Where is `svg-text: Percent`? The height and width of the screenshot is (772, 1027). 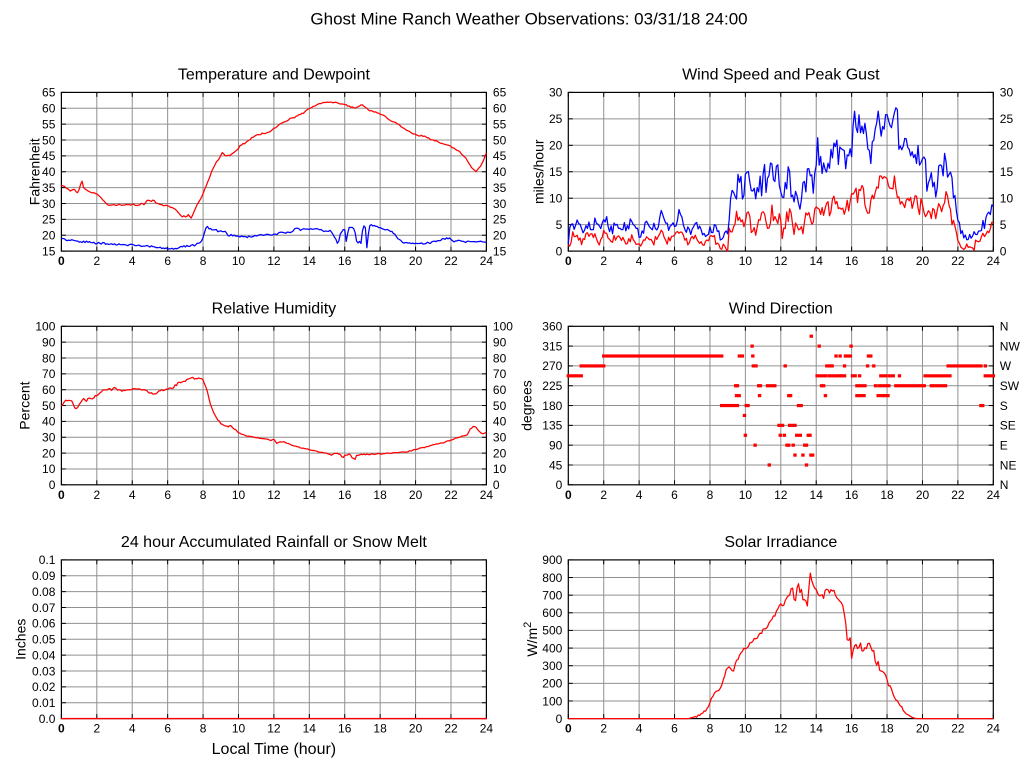
svg-text: Percent is located at coordinates (25, 405).